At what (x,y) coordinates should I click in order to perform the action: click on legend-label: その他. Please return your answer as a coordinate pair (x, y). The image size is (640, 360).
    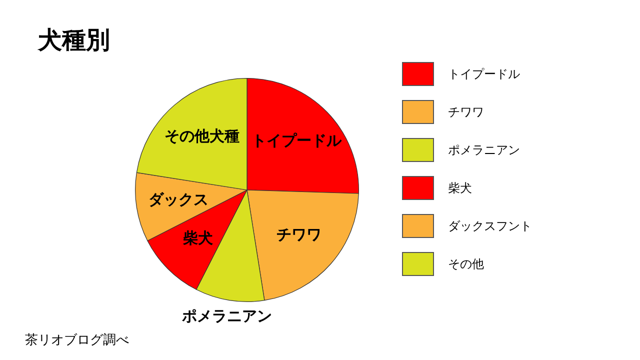
    Looking at the image, I should click on (466, 264).